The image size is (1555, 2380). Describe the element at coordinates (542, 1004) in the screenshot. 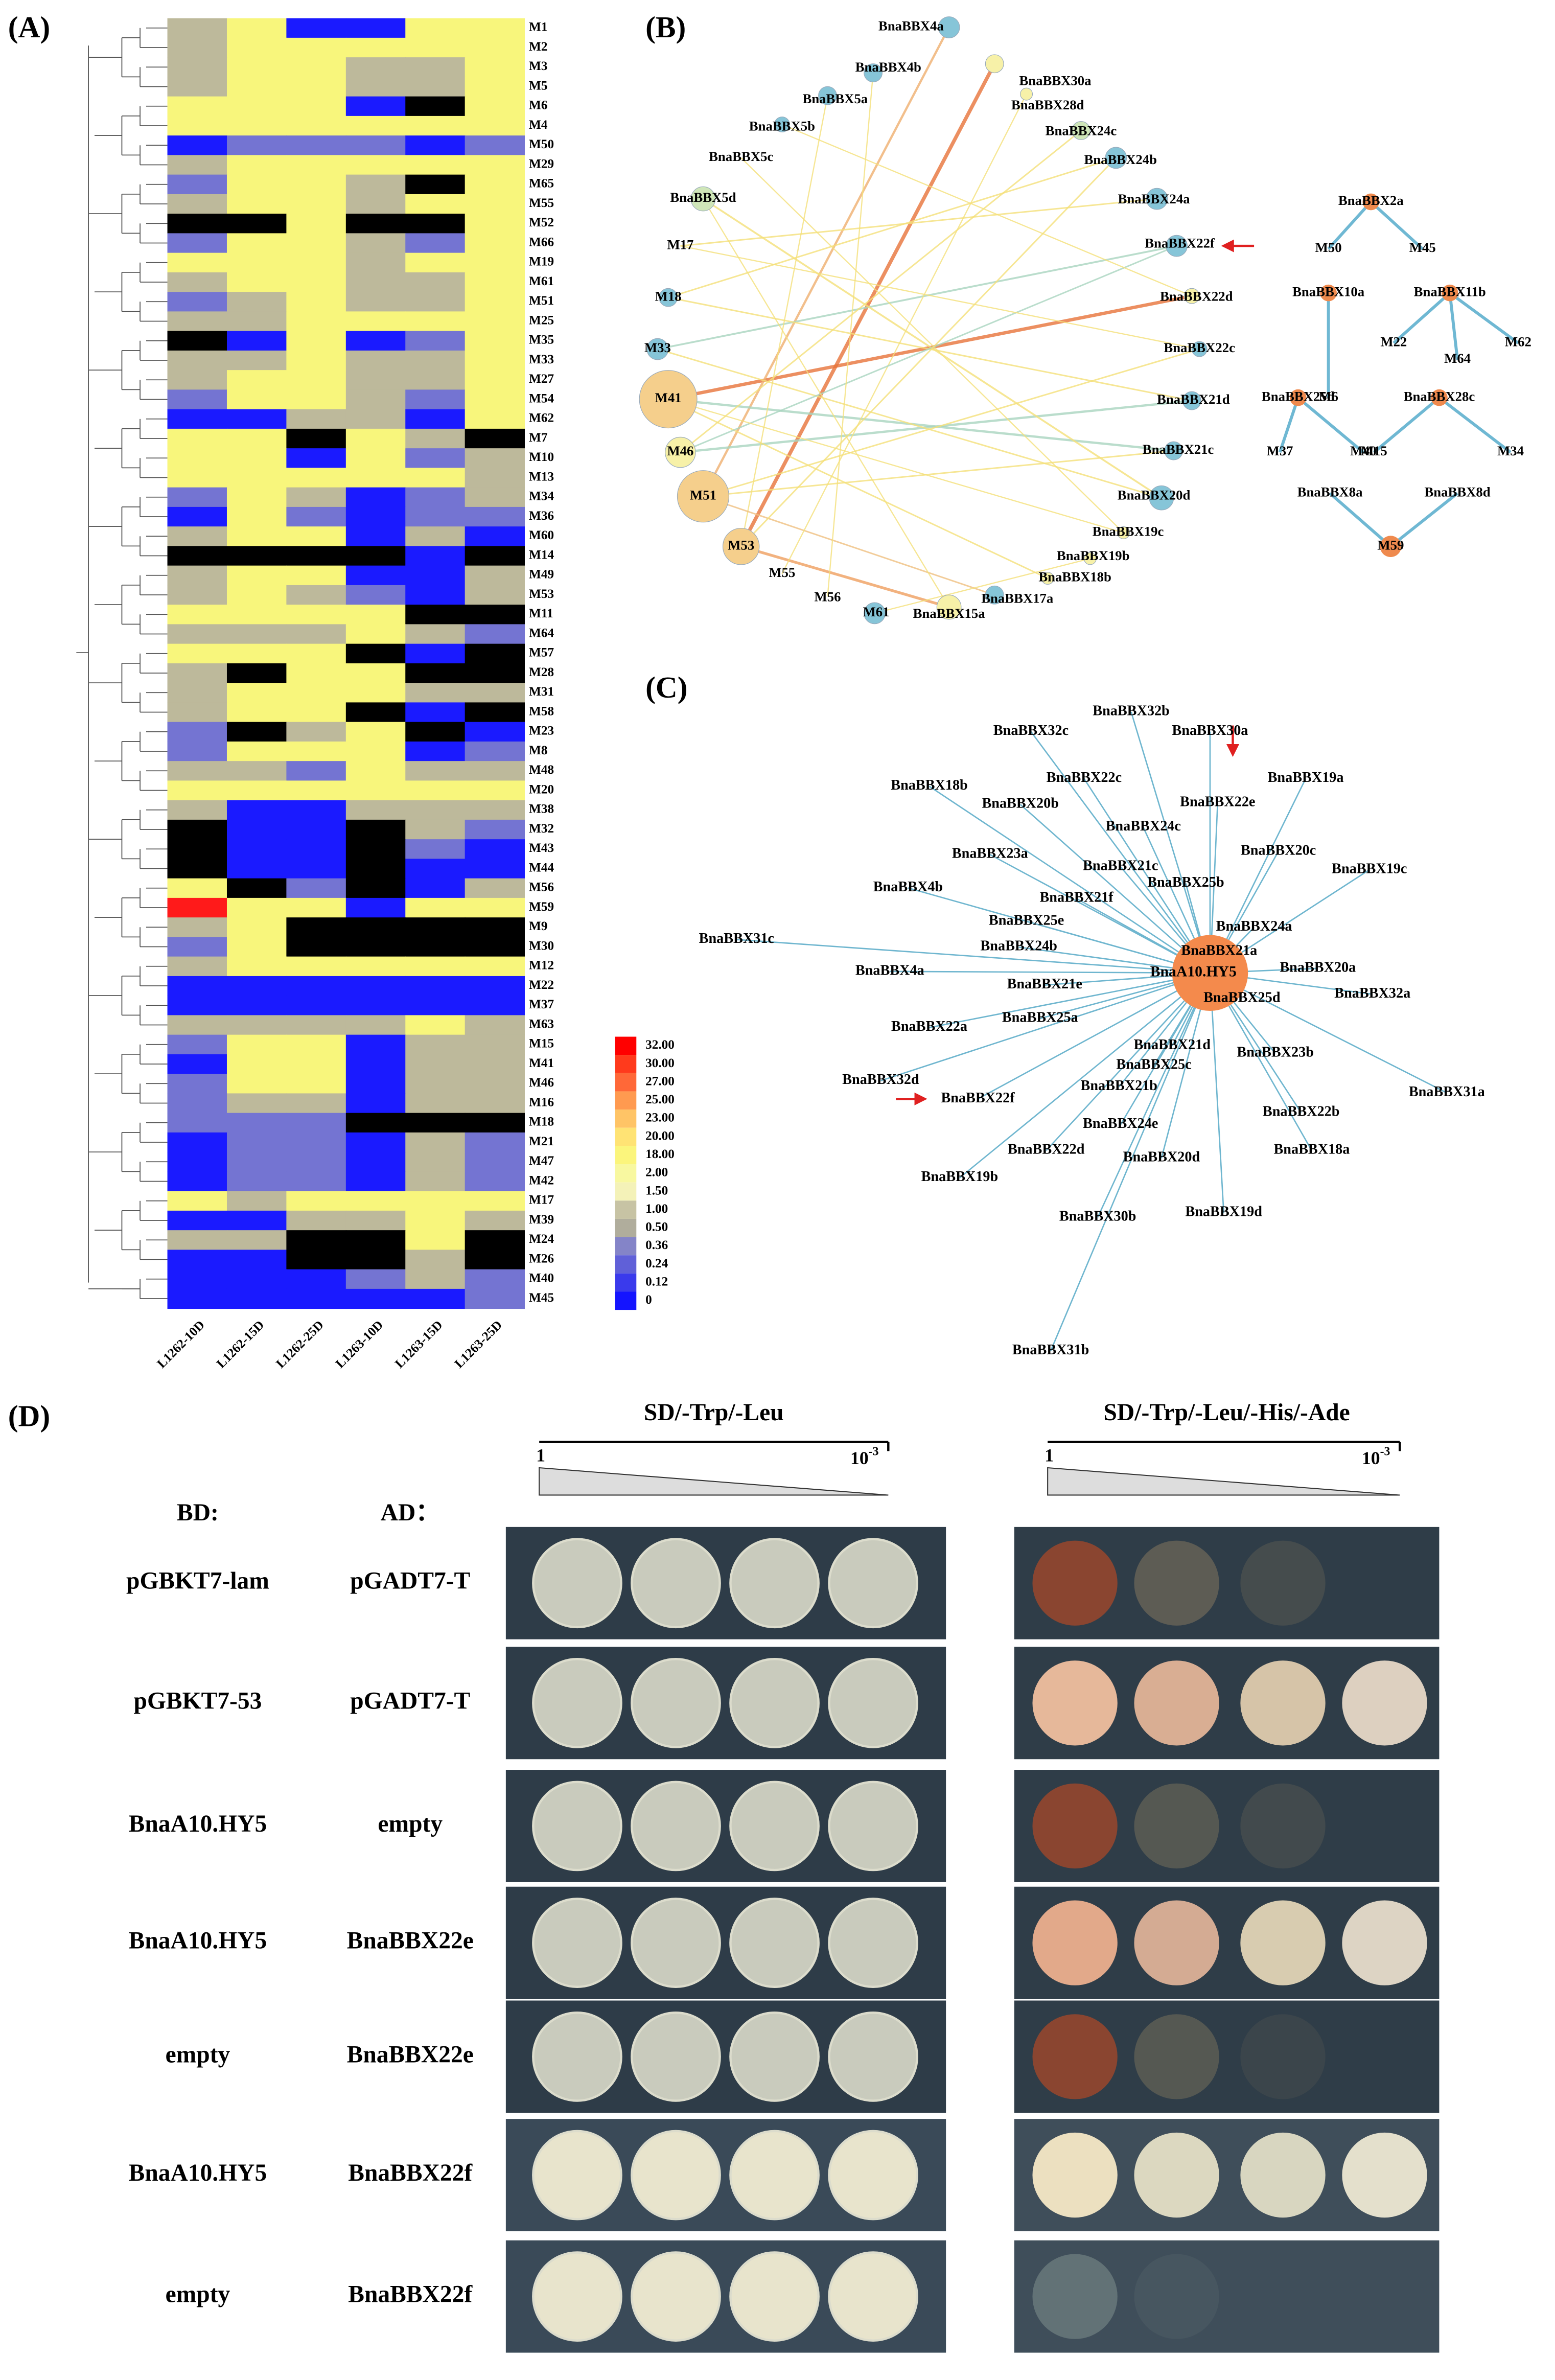

I see `row-label: M37` at that location.